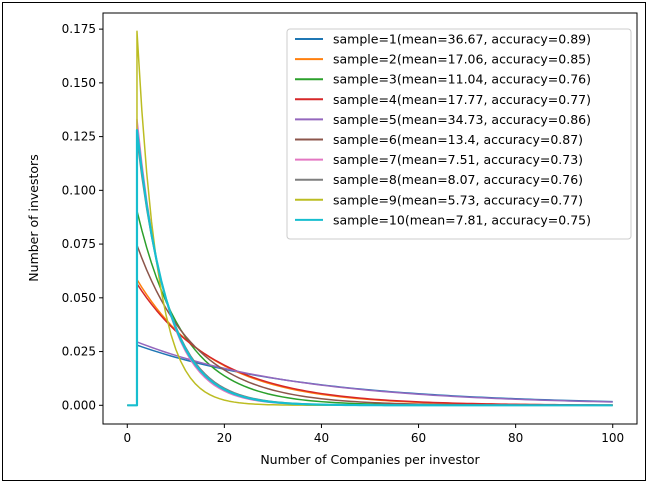 This screenshot has height=485, width=650. Describe the element at coordinates (79, 405) in the screenshot. I see `y-tick-label: 0.000` at that location.